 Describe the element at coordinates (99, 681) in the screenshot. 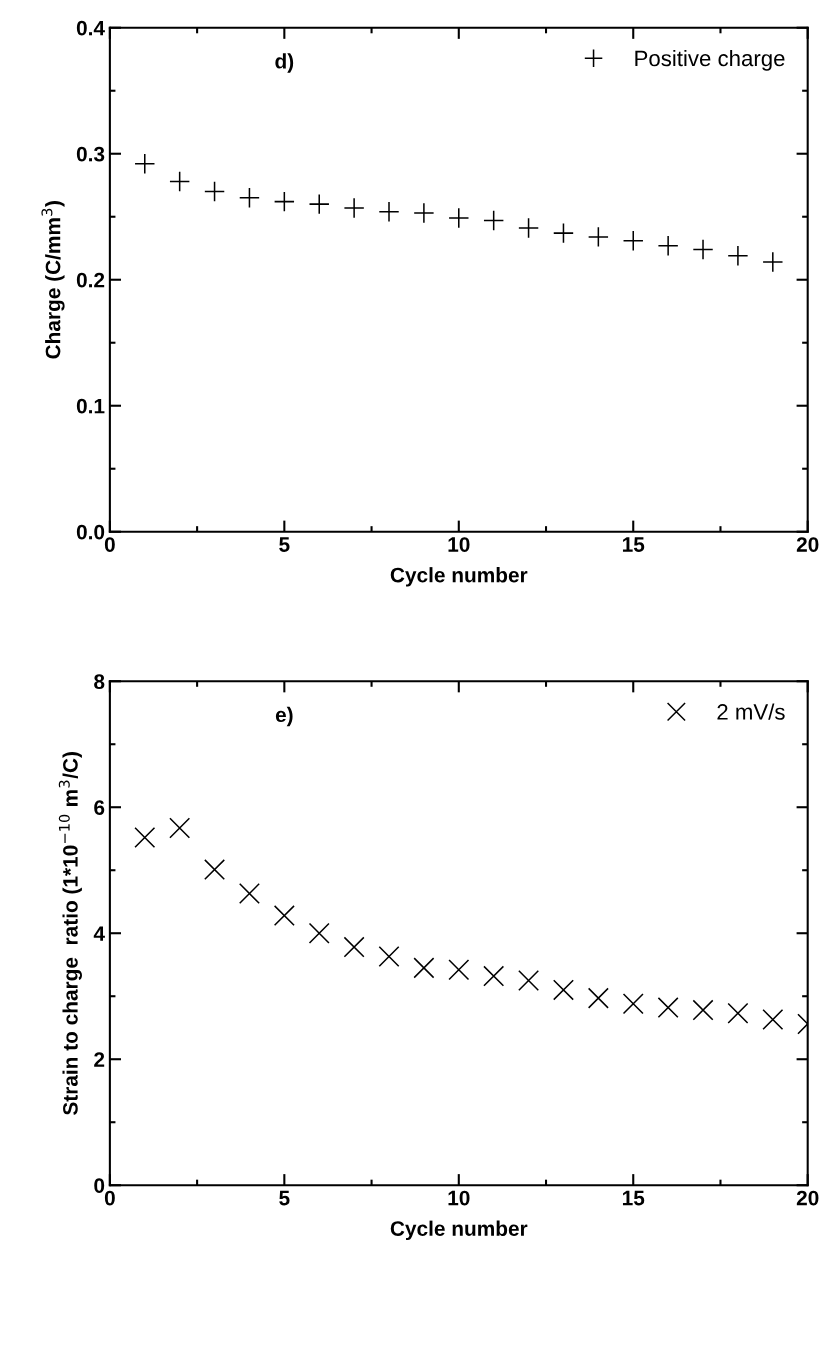

I see `y-tick-label: 8` at that location.